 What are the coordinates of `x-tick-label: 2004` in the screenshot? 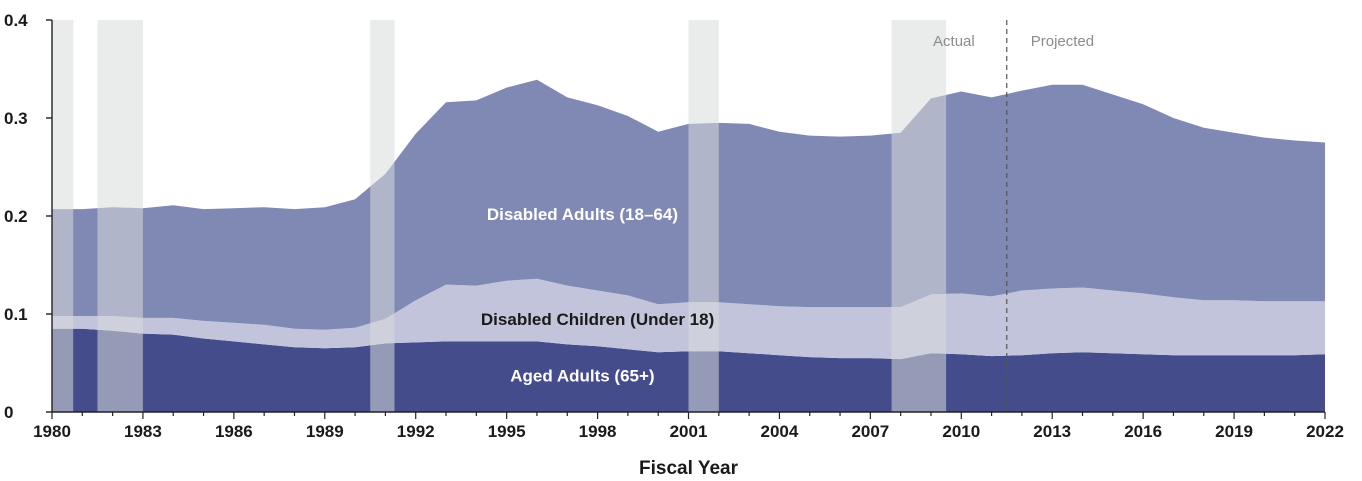 It's located at (780, 431).